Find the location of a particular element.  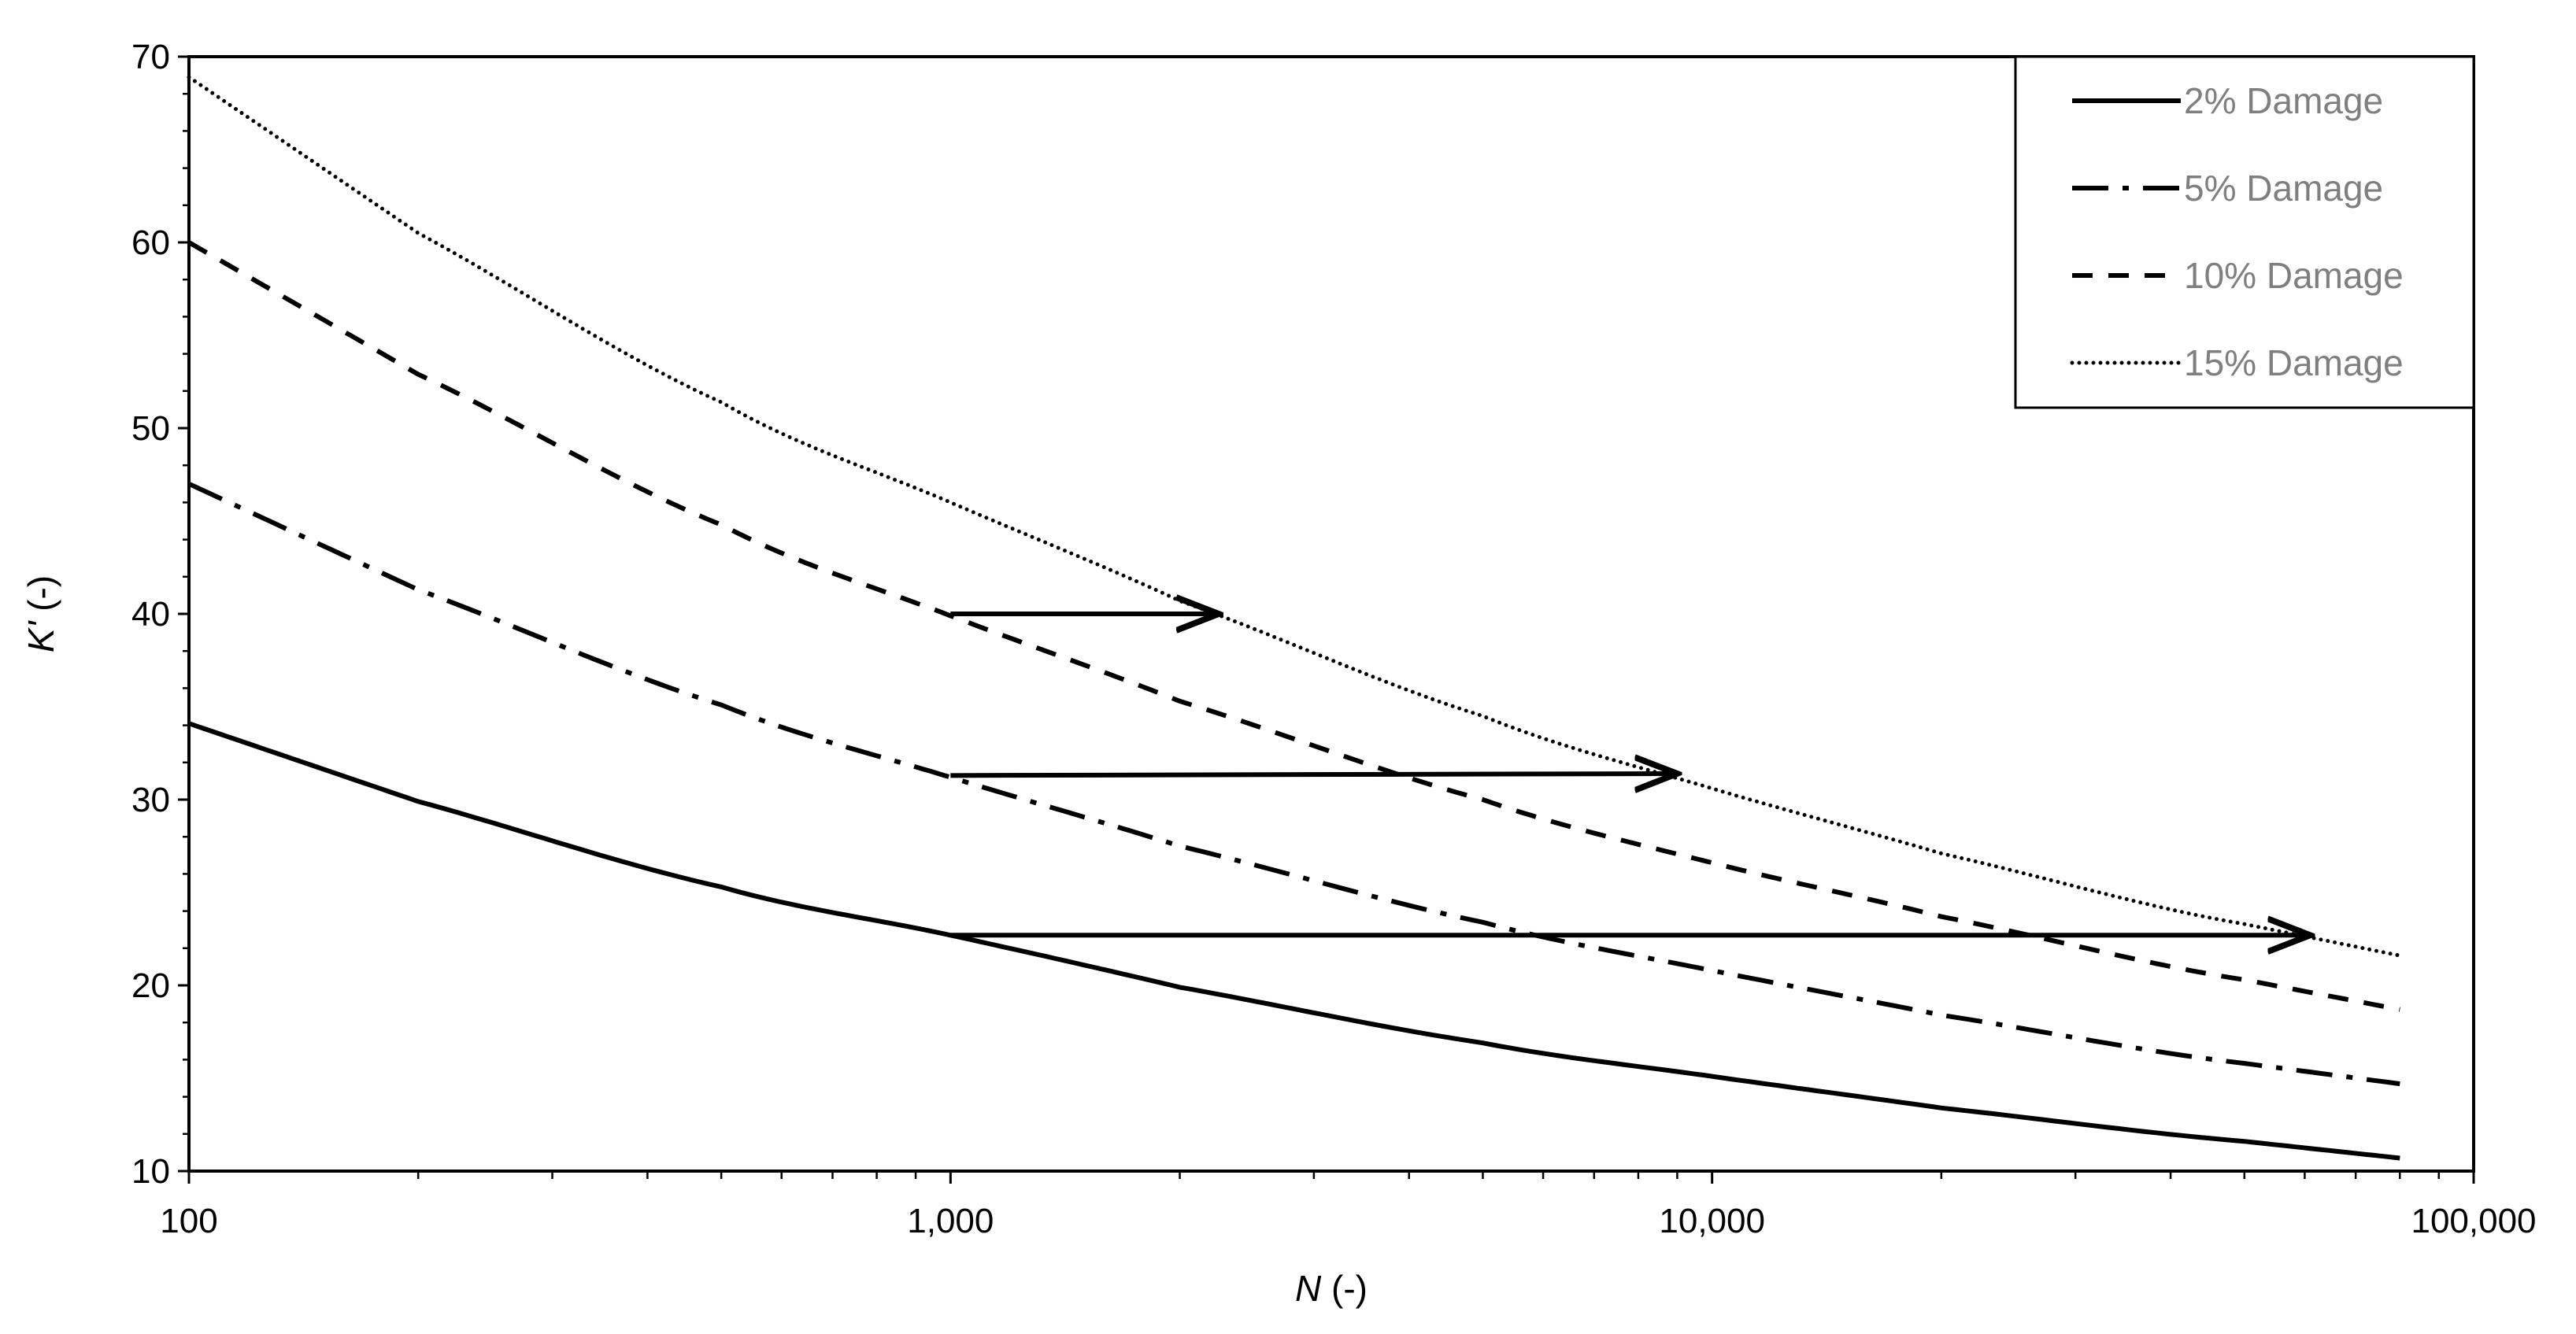

y-tick-label: 20 is located at coordinates (150, 986).